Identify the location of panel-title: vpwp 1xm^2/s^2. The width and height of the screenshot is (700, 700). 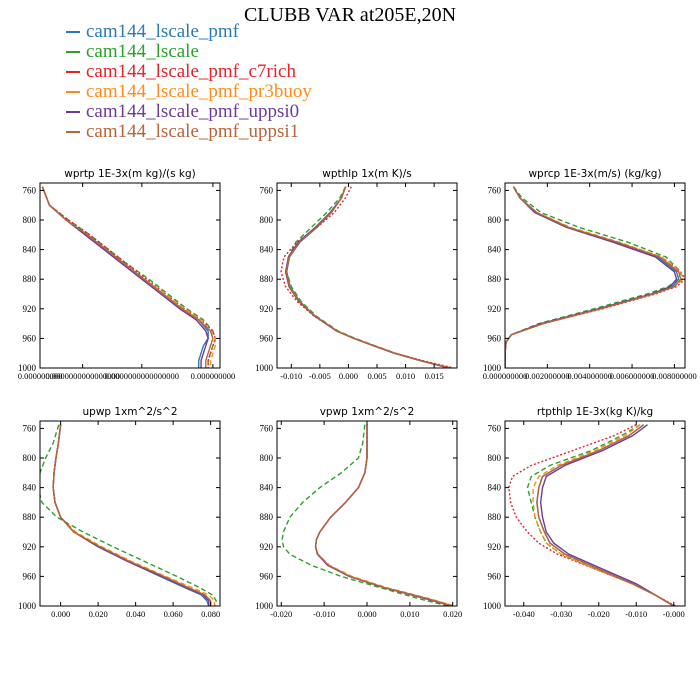
(367, 412).